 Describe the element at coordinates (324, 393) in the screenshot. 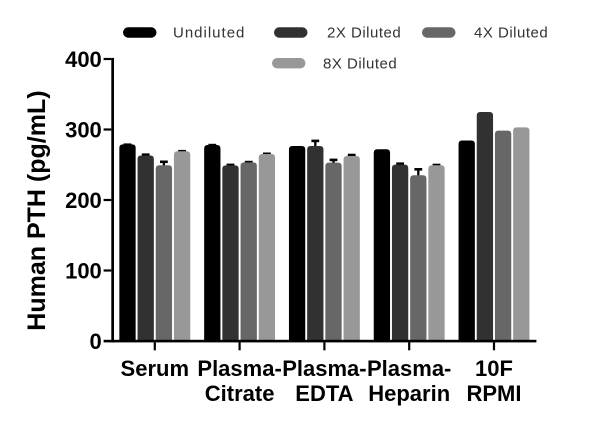

I see `svg-text: EDTA` at that location.